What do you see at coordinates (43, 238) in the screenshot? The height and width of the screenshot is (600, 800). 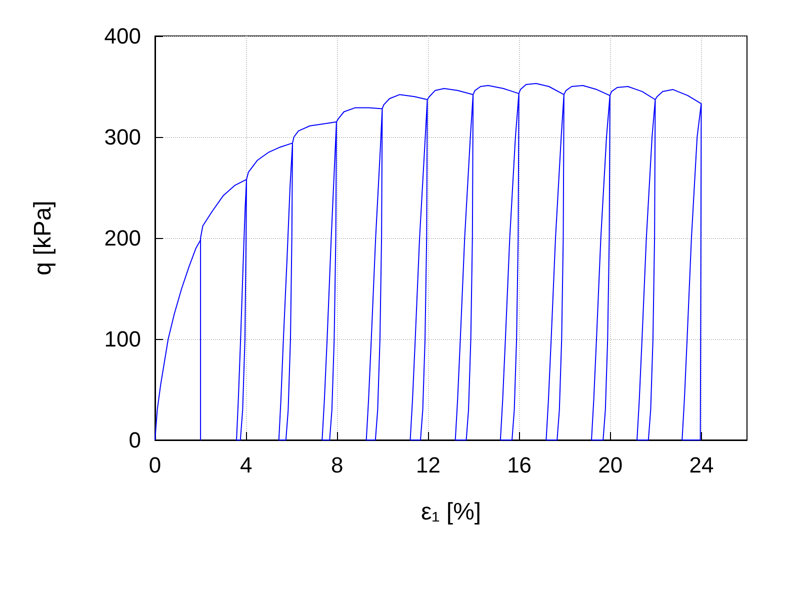 I see `y-axis-title: q [kPa]` at bounding box center [43, 238].